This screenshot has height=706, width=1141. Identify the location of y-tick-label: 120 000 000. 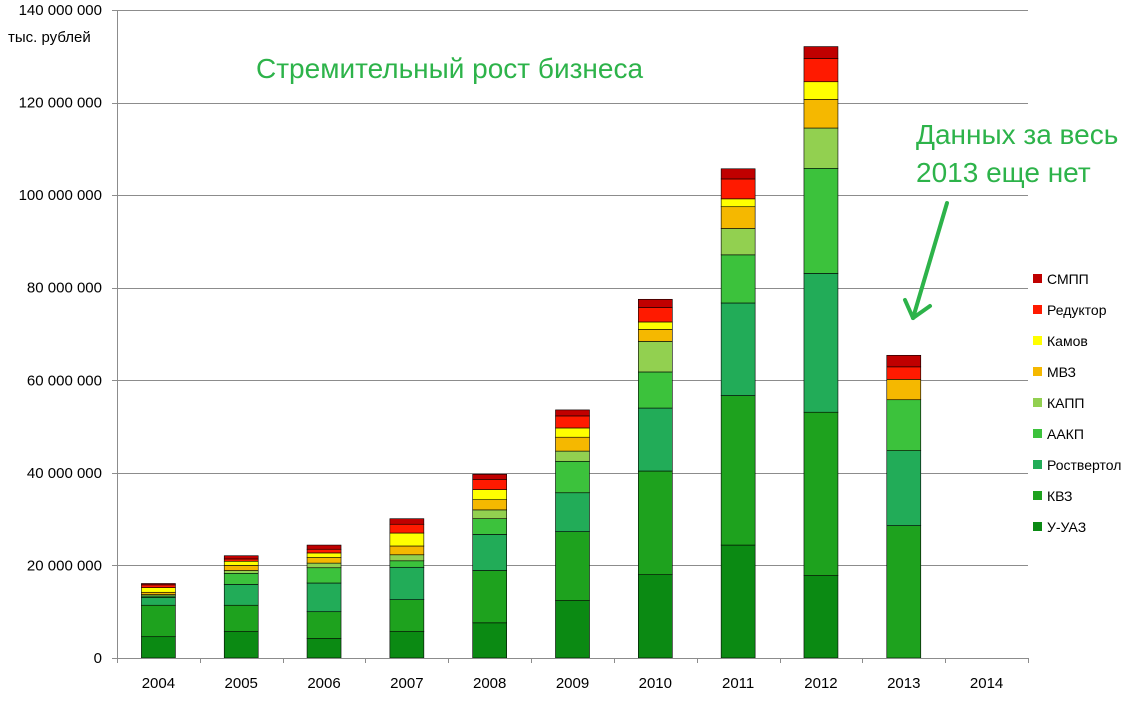
(60, 103).